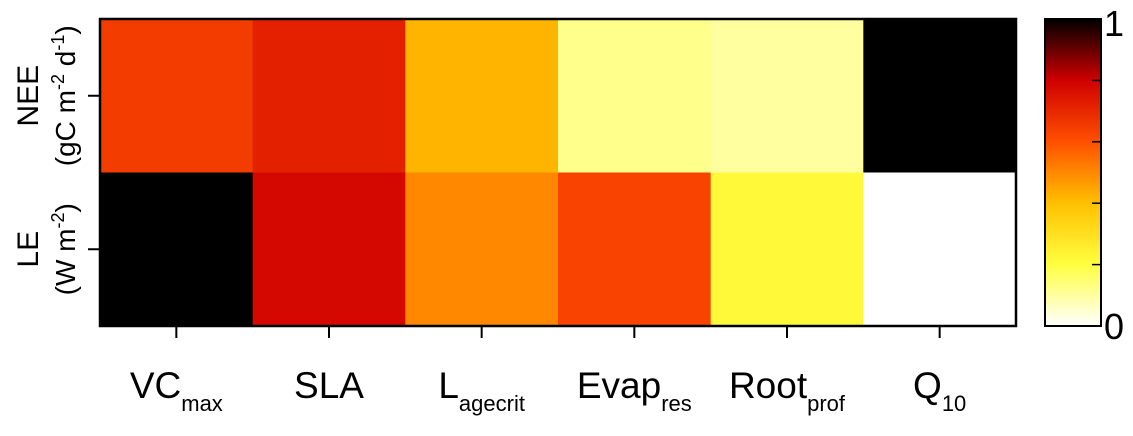 The width and height of the screenshot is (1133, 436). What do you see at coordinates (46, 95) in the screenshot?
I see `y-tick-label: NEE (gC m-2 d-1)` at bounding box center [46, 95].